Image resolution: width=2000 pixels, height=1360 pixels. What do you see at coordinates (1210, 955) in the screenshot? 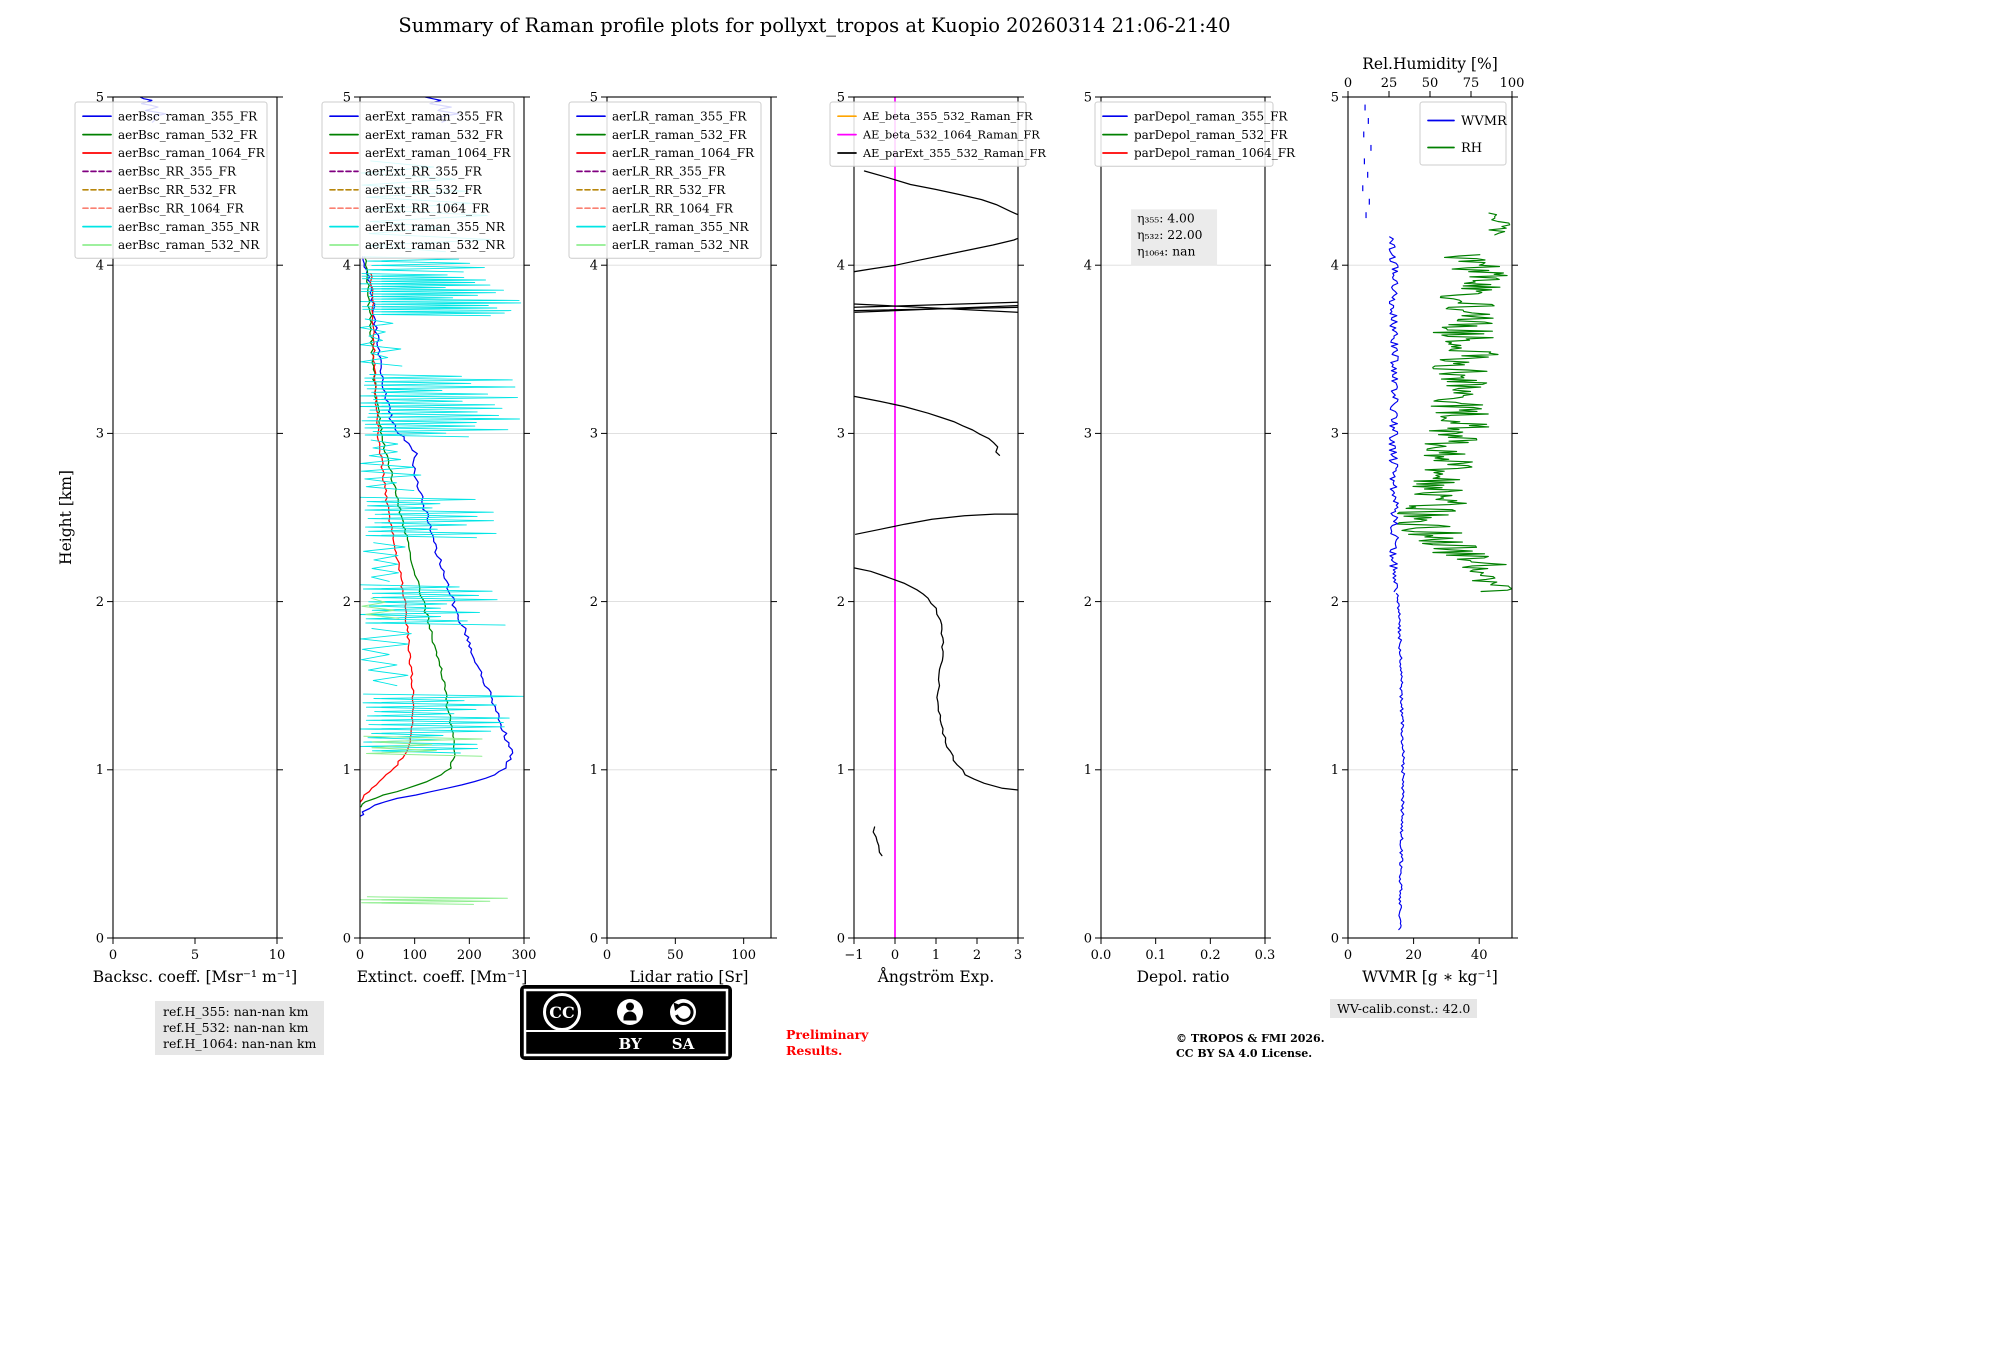
I see `x-tick-label: 0.2` at bounding box center [1210, 955].